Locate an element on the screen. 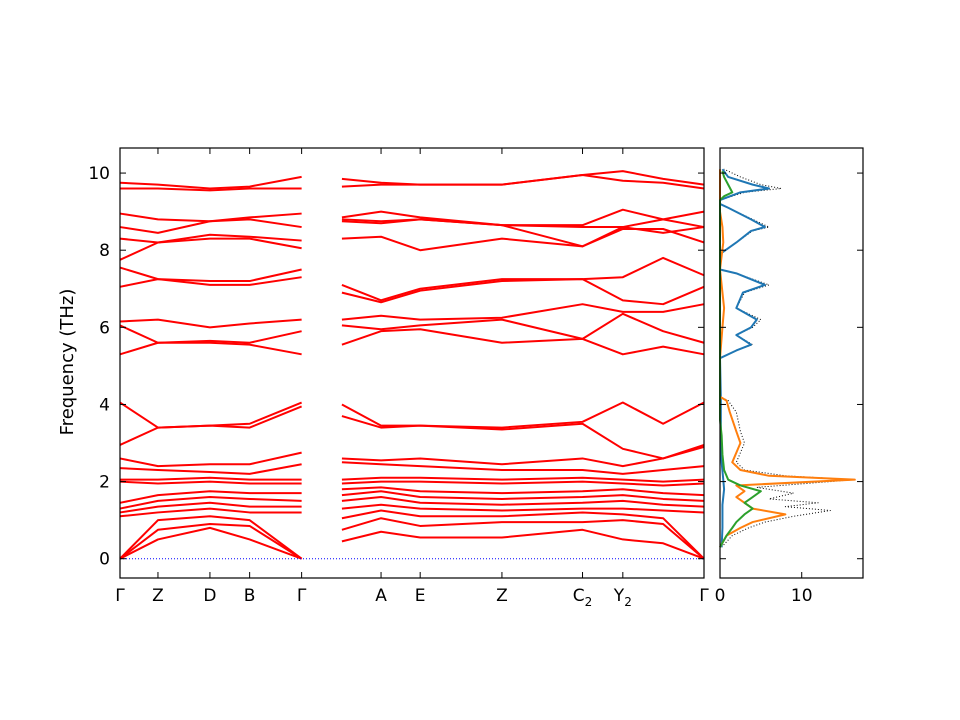 The height and width of the screenshot is (720, 960). dos-panel: 0 10 is located at coordinates (789, 376).